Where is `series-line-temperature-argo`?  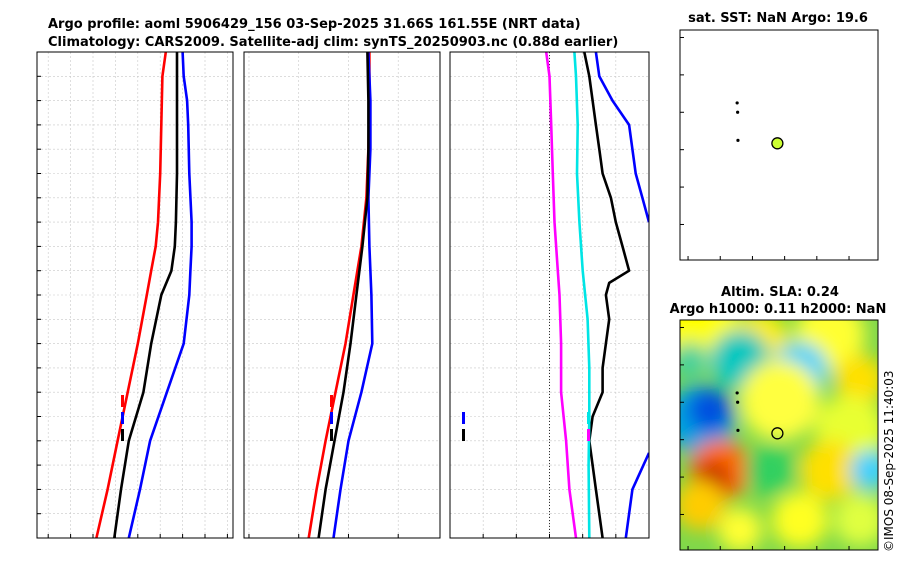 series-line-temperature-argo is located at coordinates (607, 295).